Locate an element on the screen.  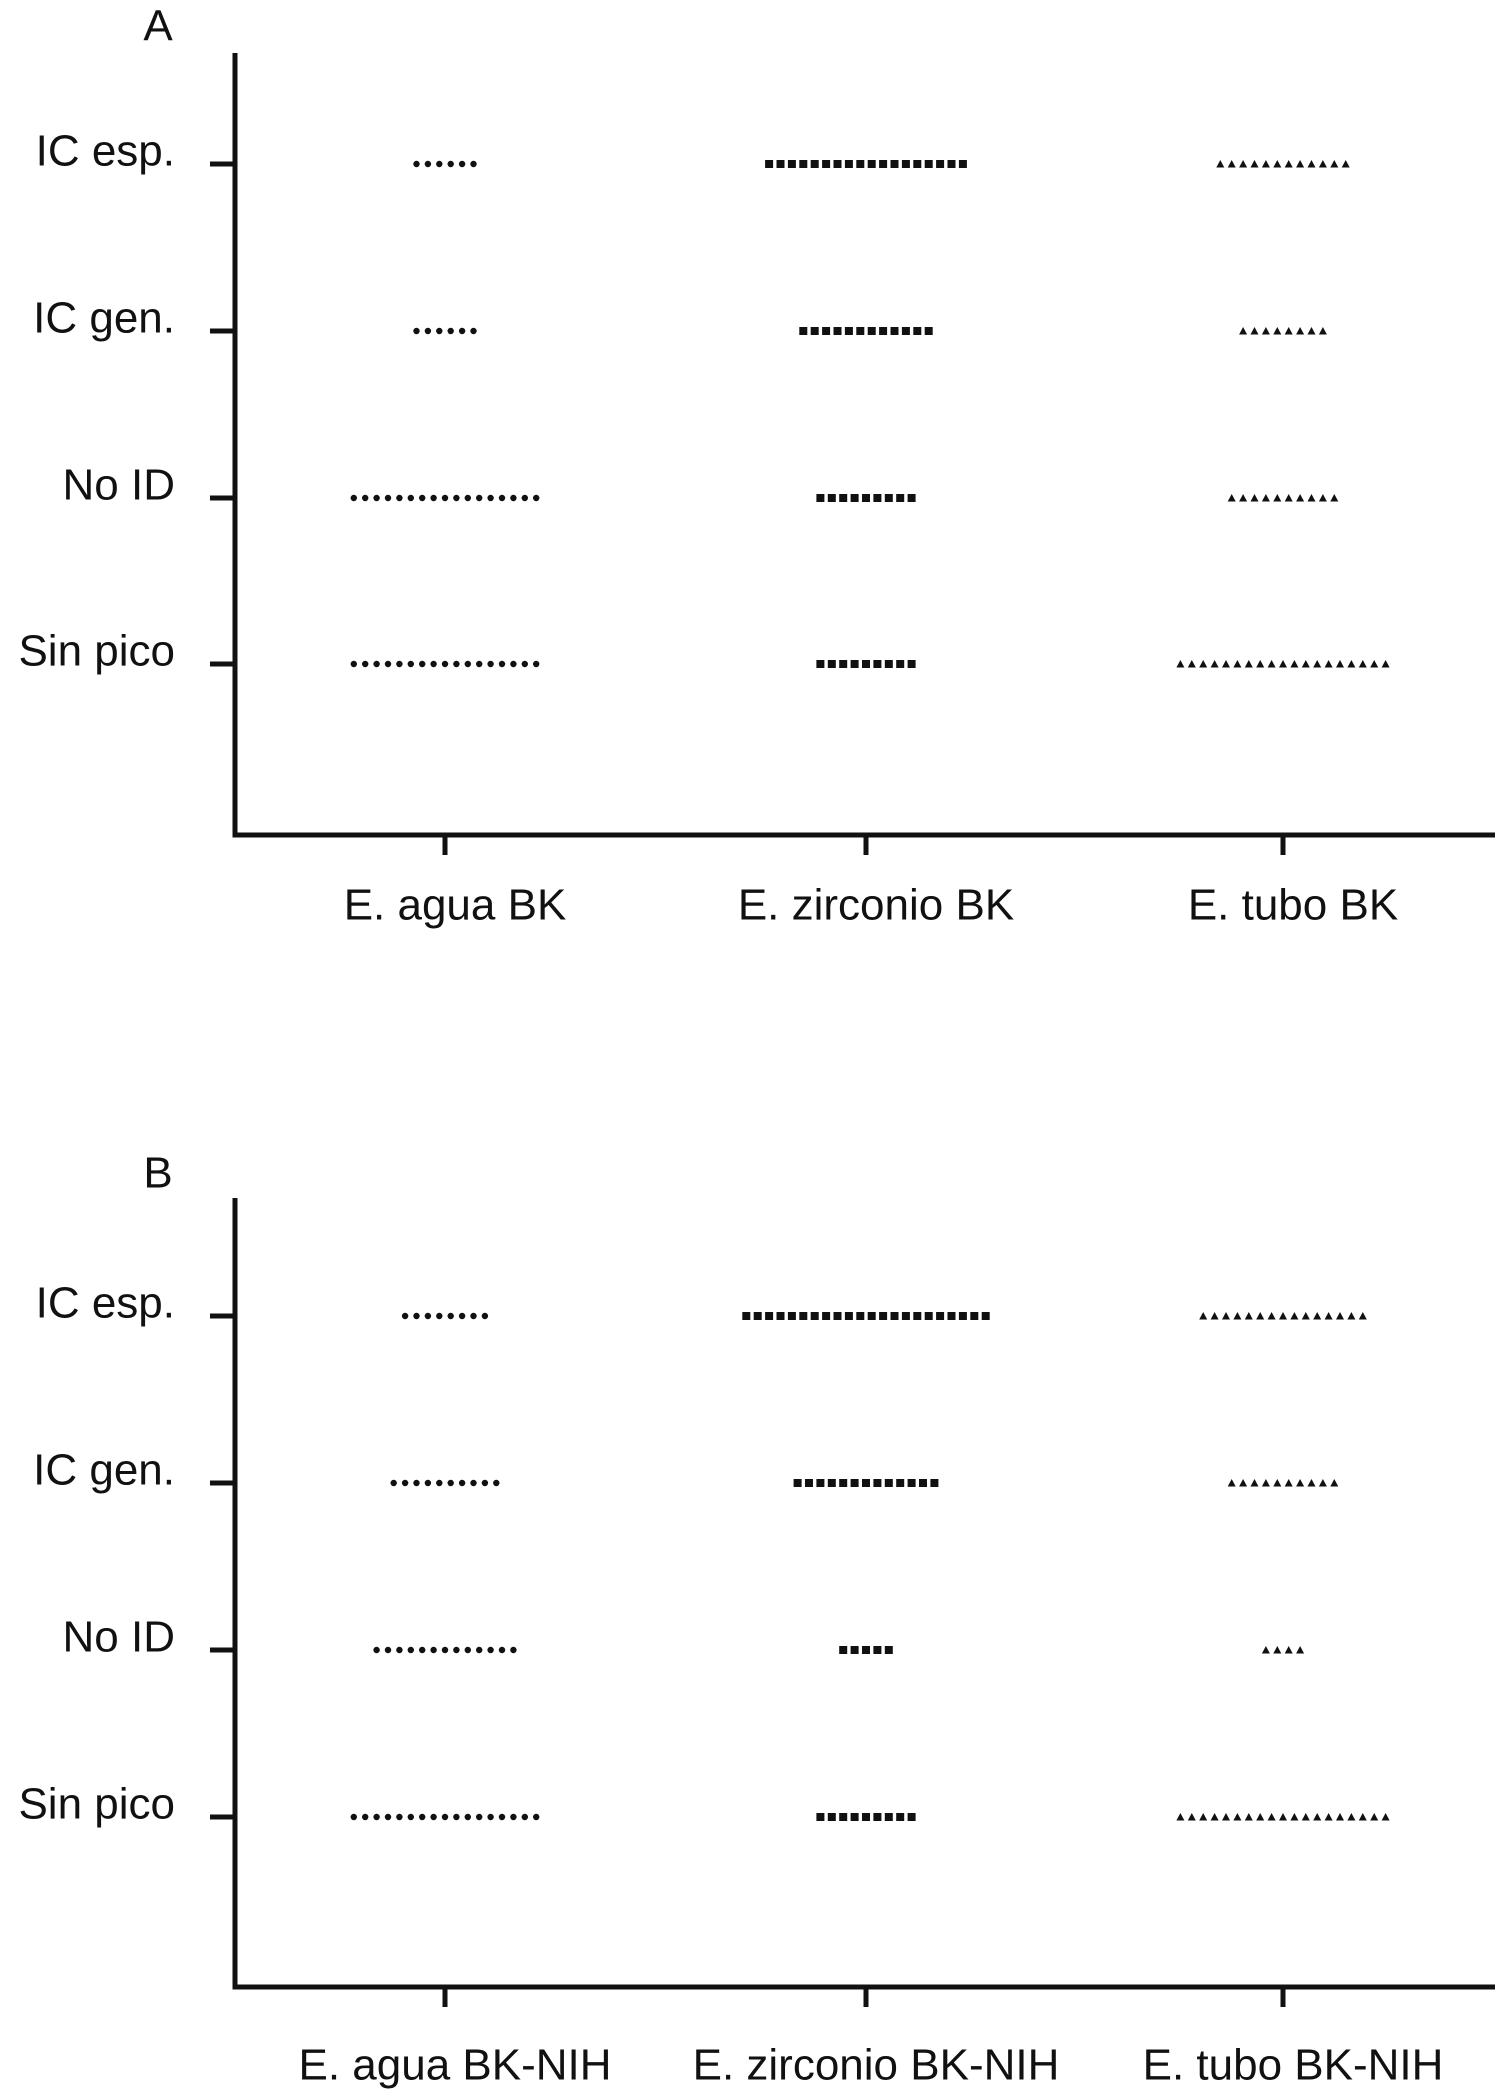
y-tick-label: Sin pico is located at coordinates (96, 1804).